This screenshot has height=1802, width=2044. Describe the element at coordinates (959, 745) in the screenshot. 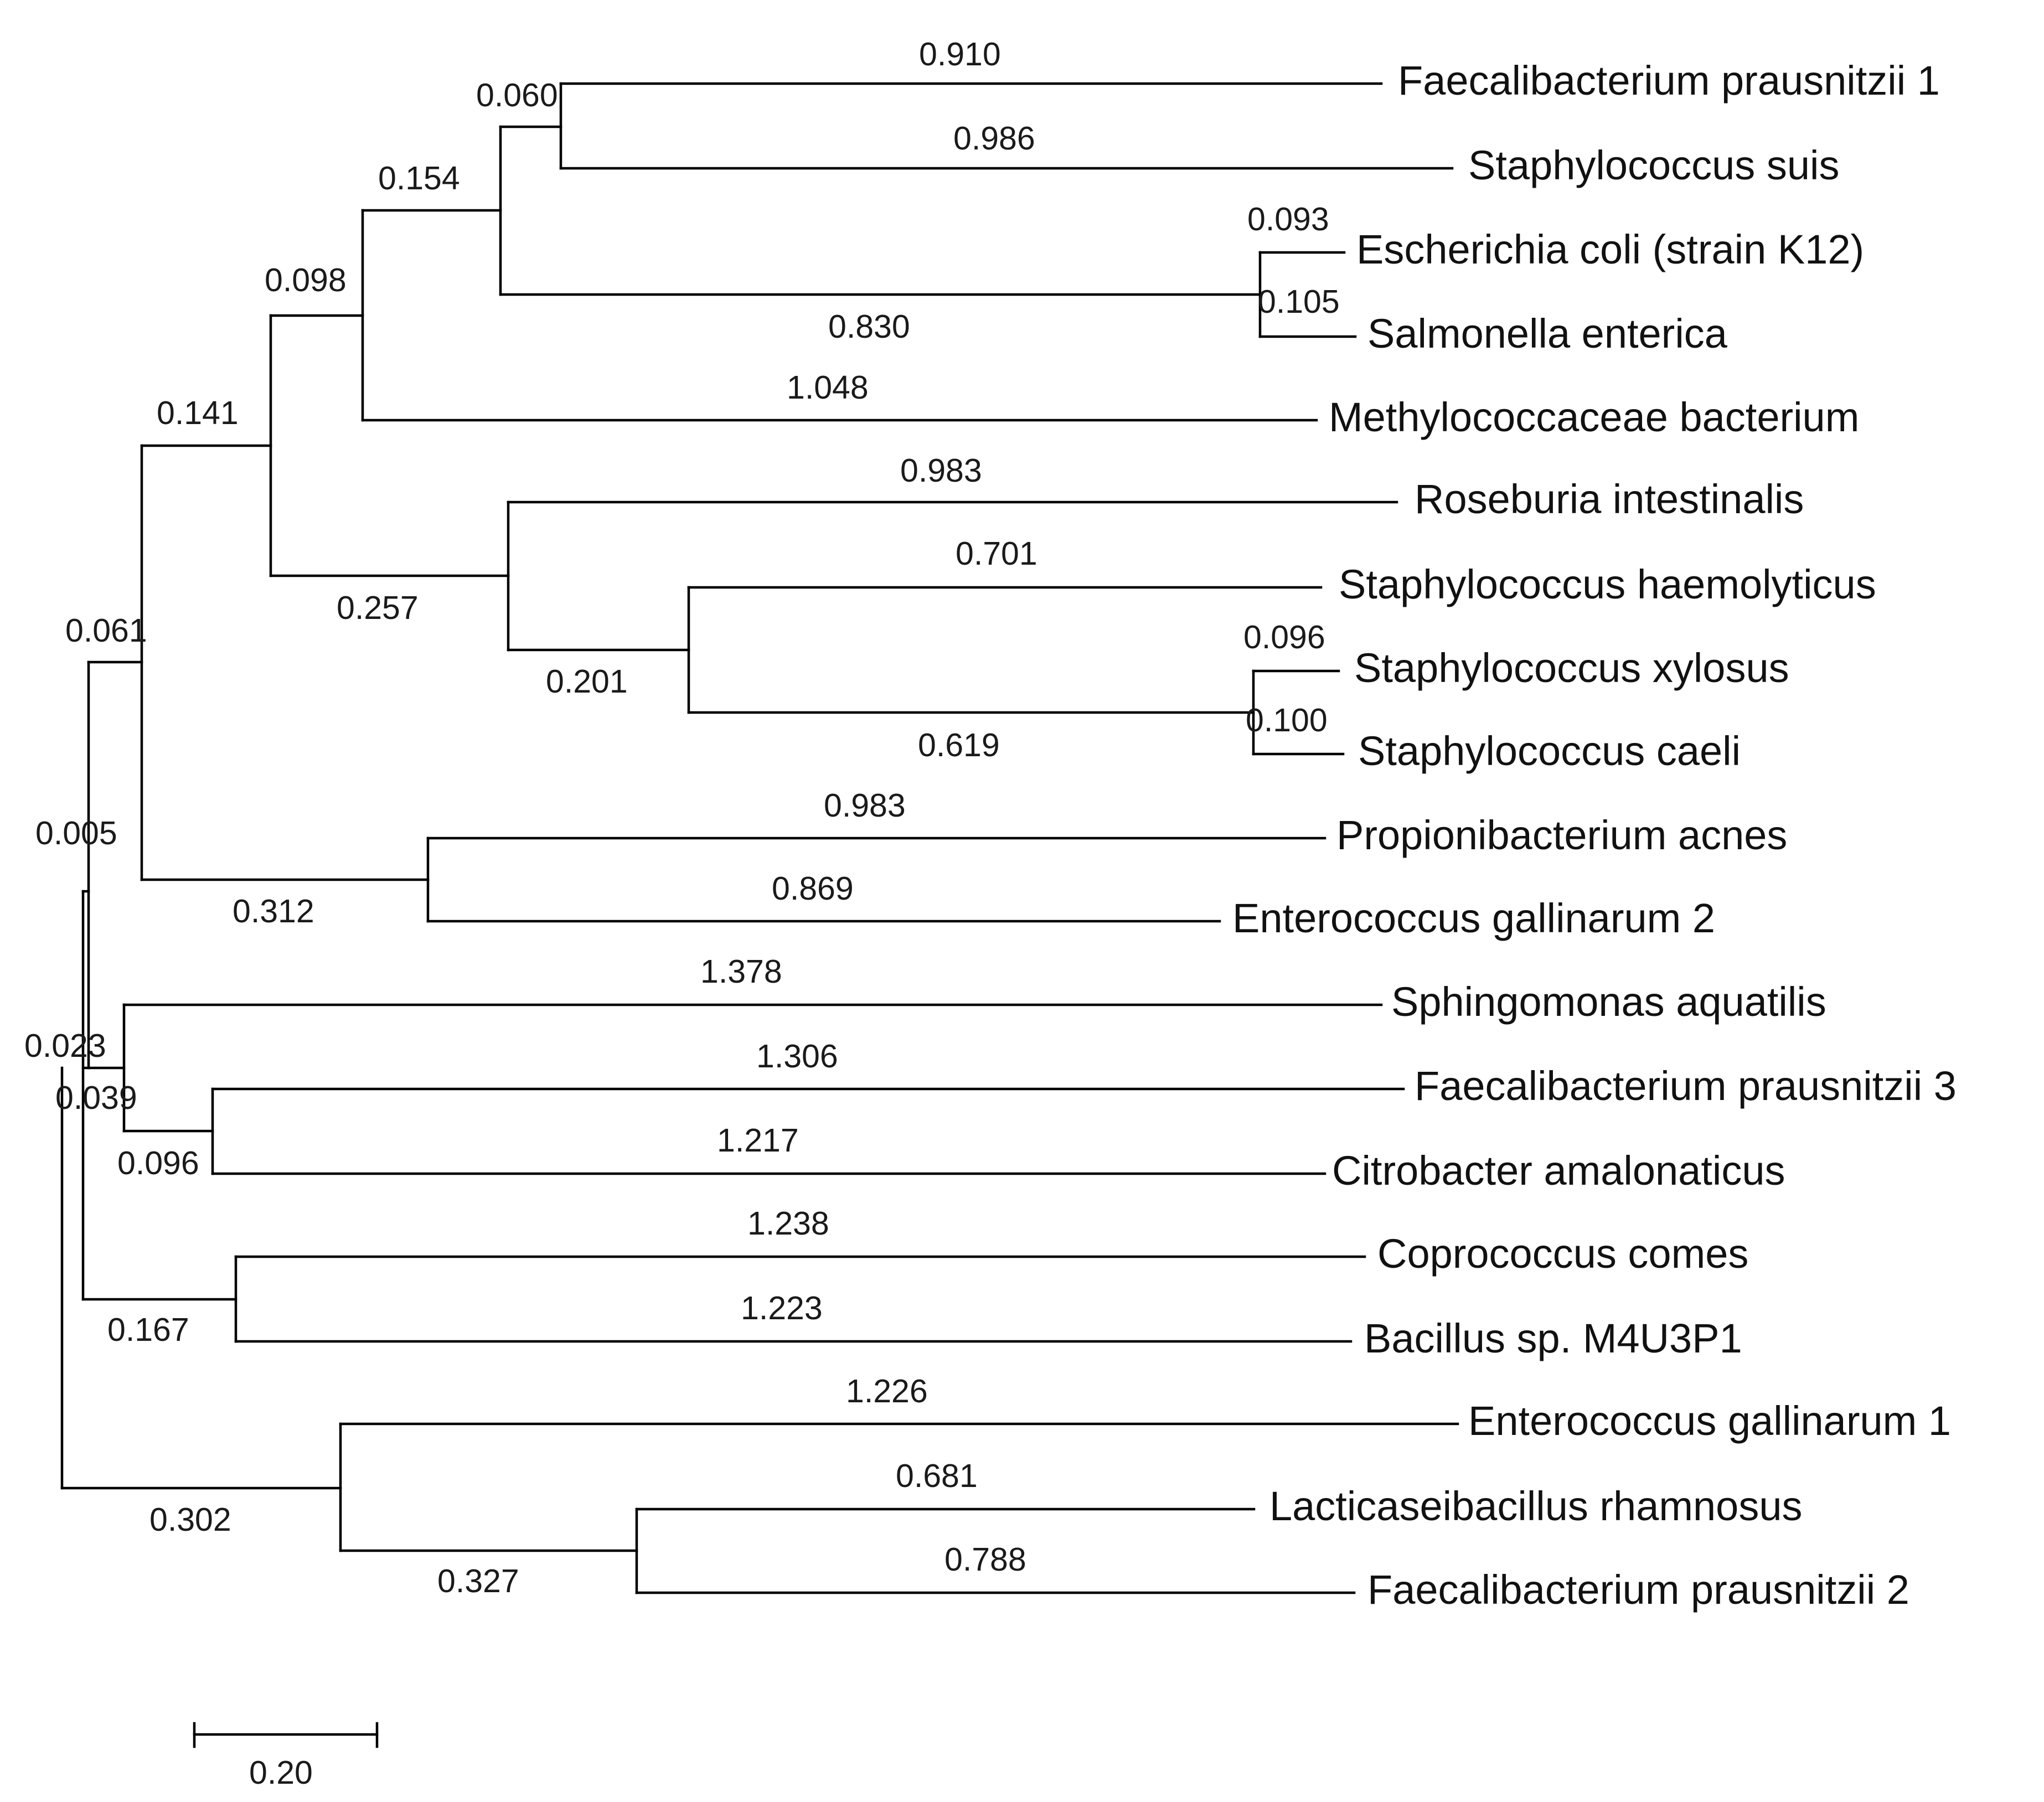

I see `branch-length-clade-xylosus-caeli: 0.619` at that location.